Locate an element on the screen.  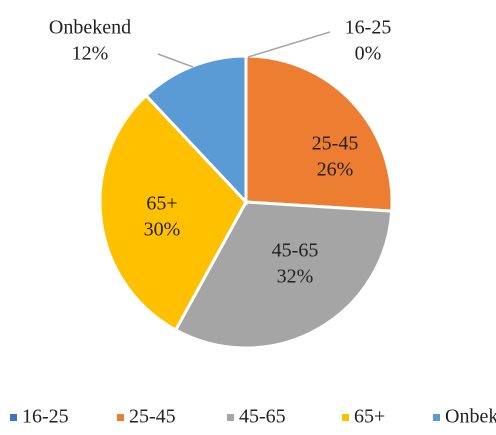
legend-label: 65+ is located at coordinates (369, 417).